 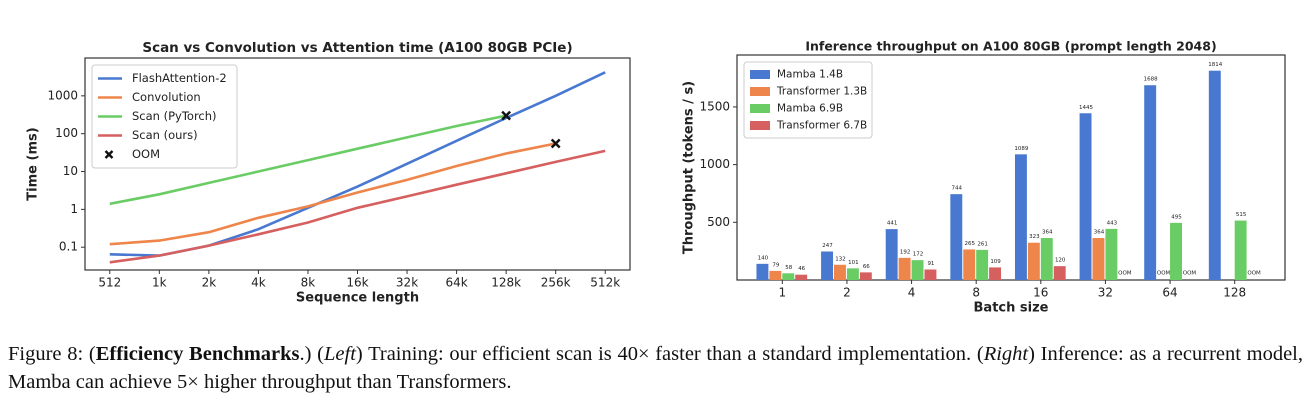 What do you see at coordinates (1047, 233) in the screenshot?
I see `value-label: 364` at bounding box center [1047, 233].